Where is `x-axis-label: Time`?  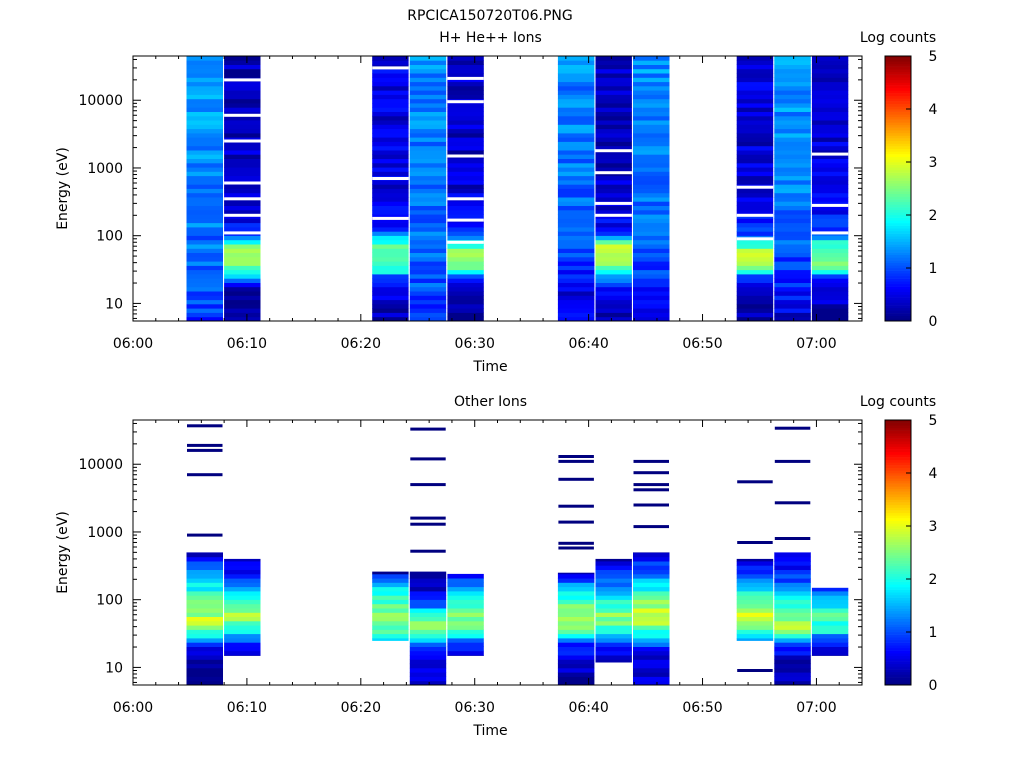
x-axis-label: Time is located at coordinates (489, 367).